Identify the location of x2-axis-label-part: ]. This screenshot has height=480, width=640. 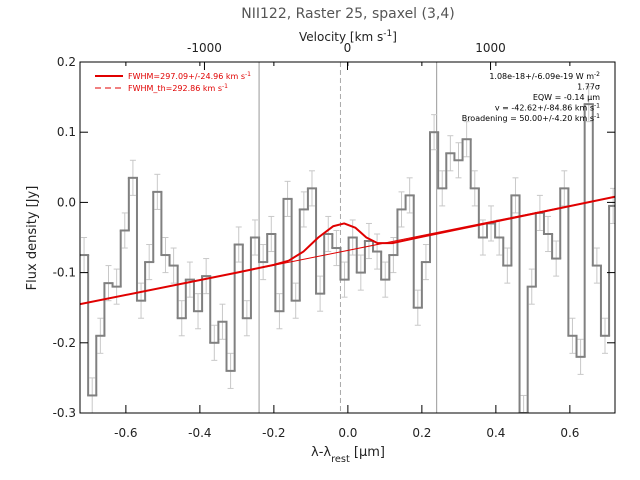
(394, 37).